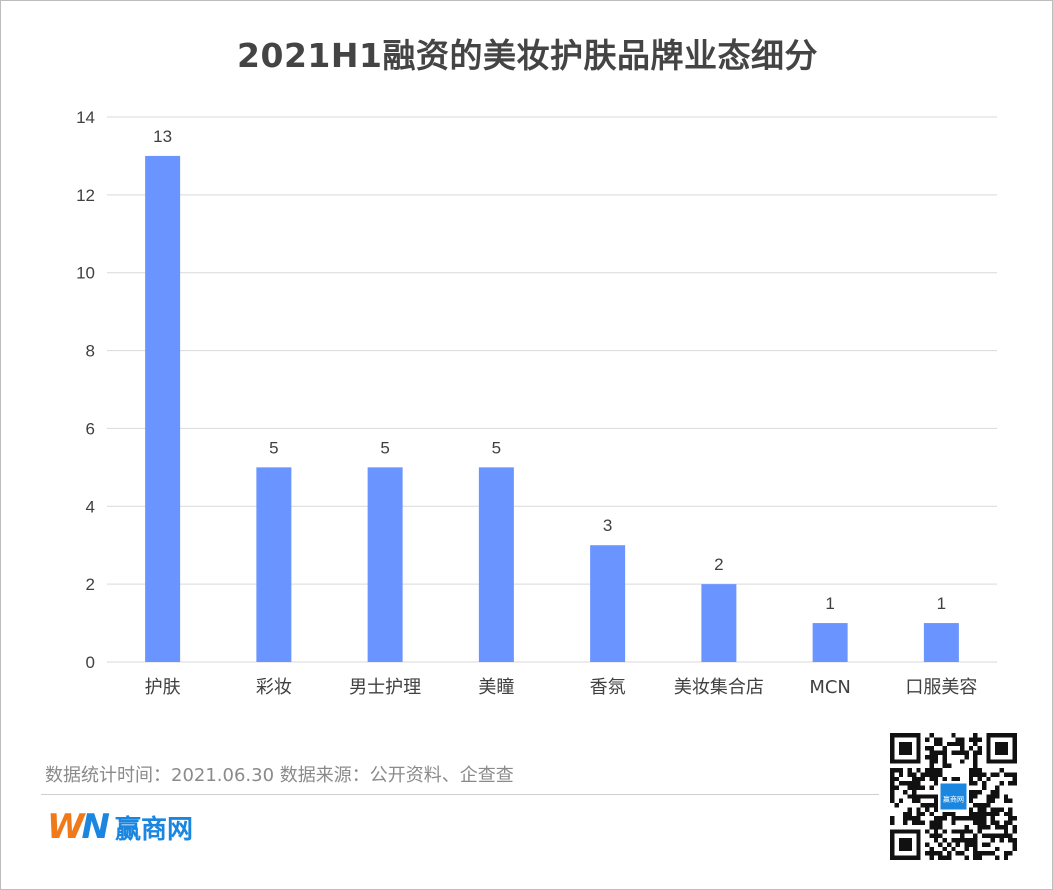  What do you see at coordinates (905, 748) in the screenshot?
I see `qr-finder-core` at bounding box center [905, 748].